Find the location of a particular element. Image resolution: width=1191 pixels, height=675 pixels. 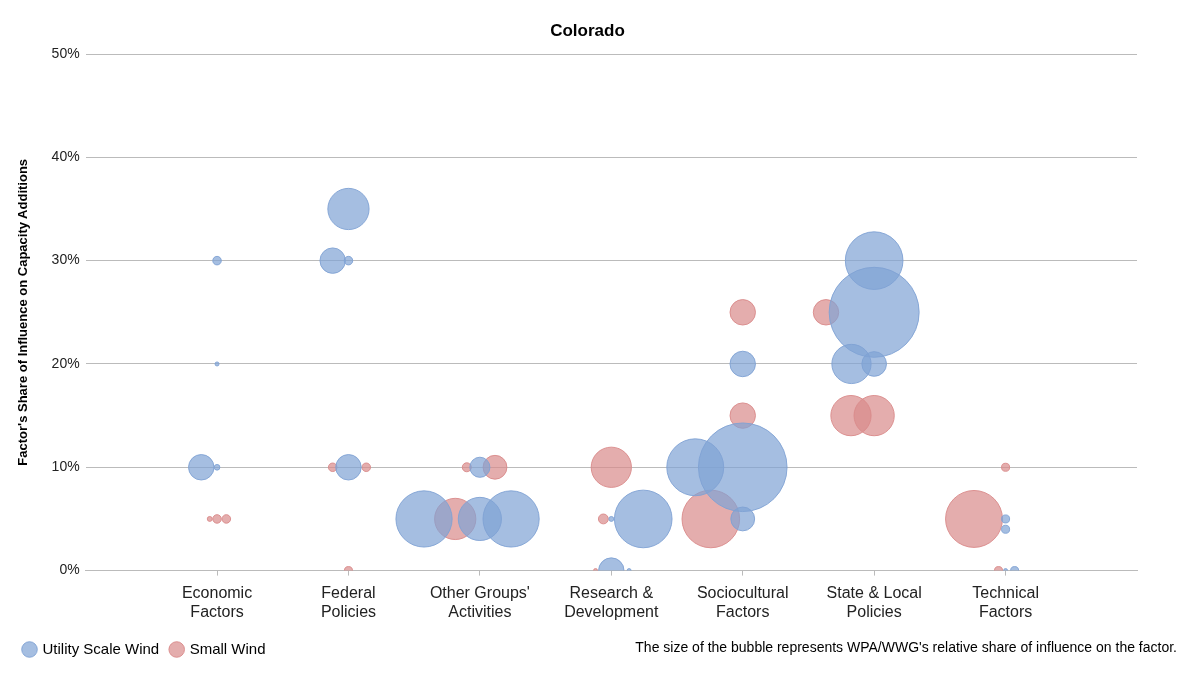

y-tick-label: 10% is located at coordinates (65, 466).